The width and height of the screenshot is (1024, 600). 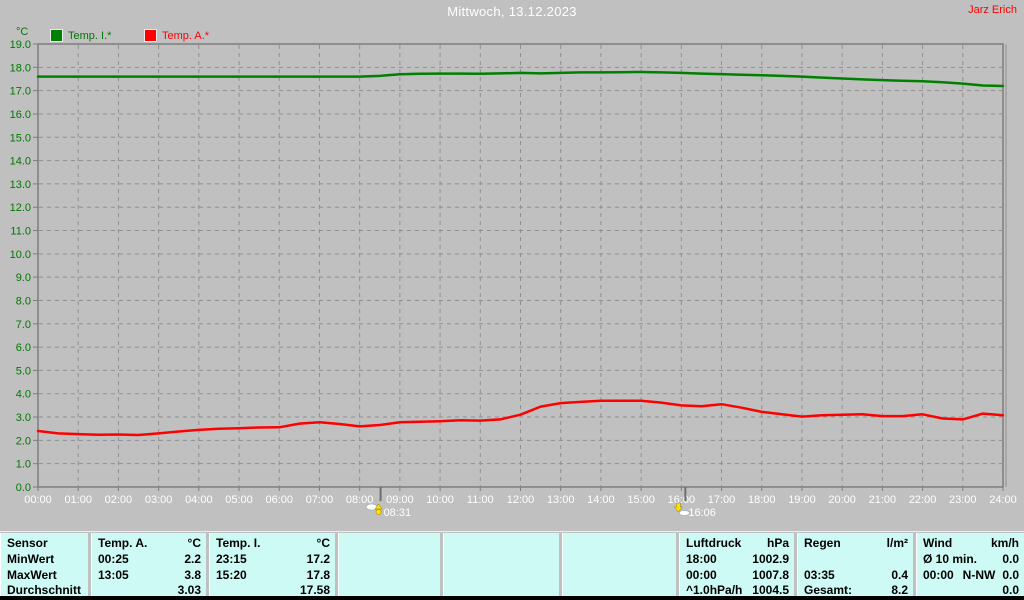 I want to click on table-row: Gesamt: 8.2, so click(x=855, y=589).